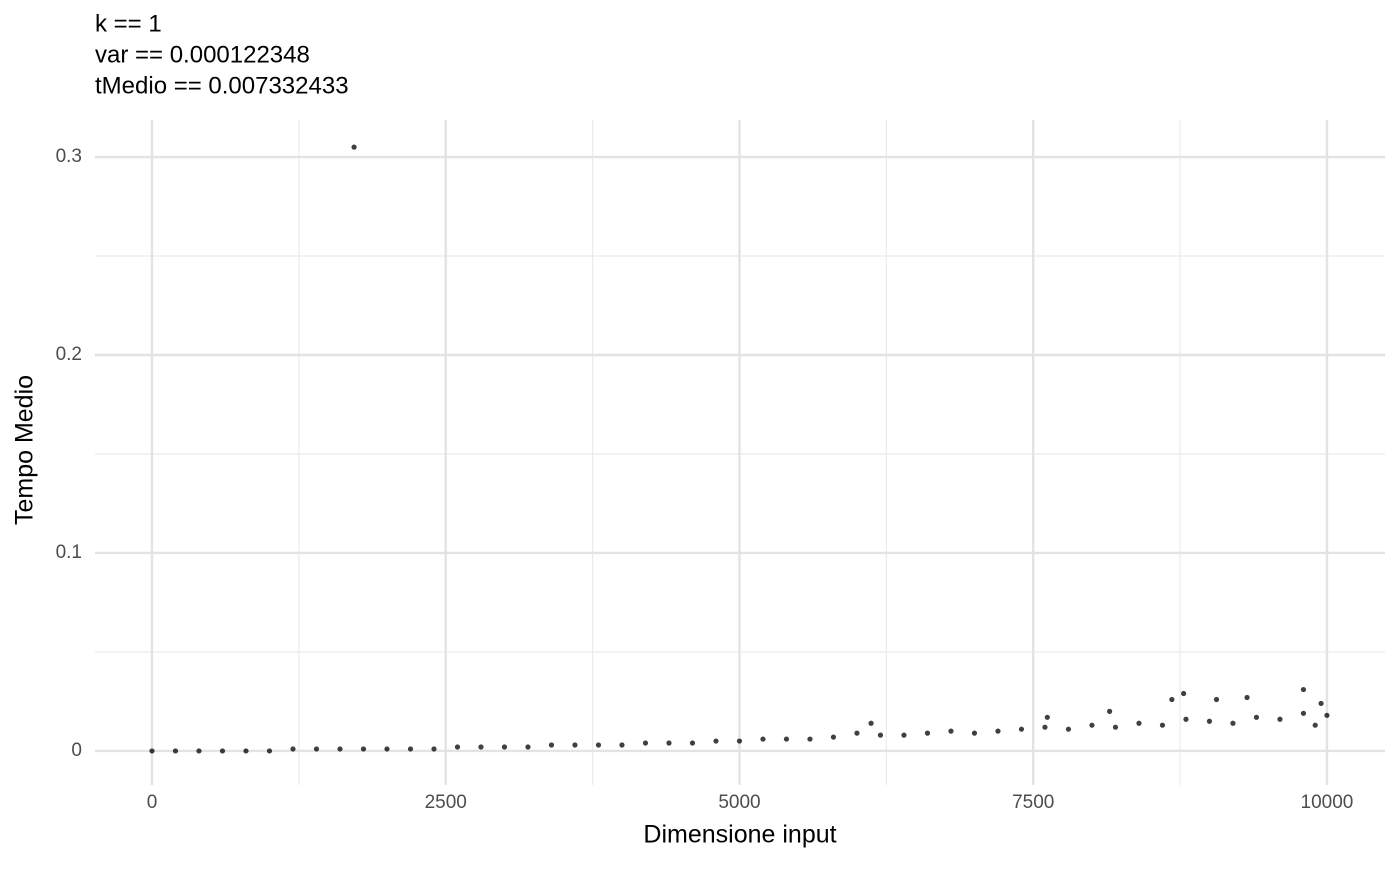 The image size is (1400, 870). Describe the element at coordinates (69, 156) in the screenshot. I see `y-tick-label: 0.3` at that location.